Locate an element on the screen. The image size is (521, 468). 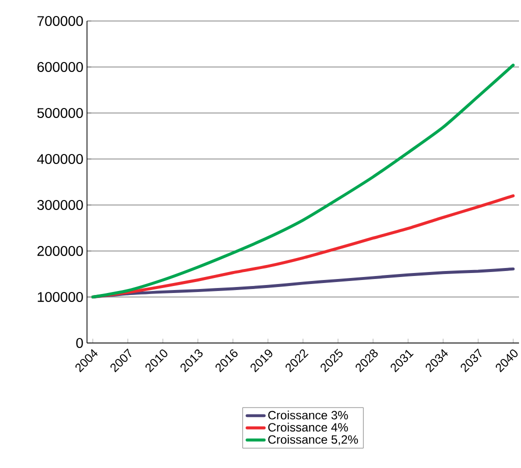
y-tick-label: 400000 is located at coordinates (60, 159).